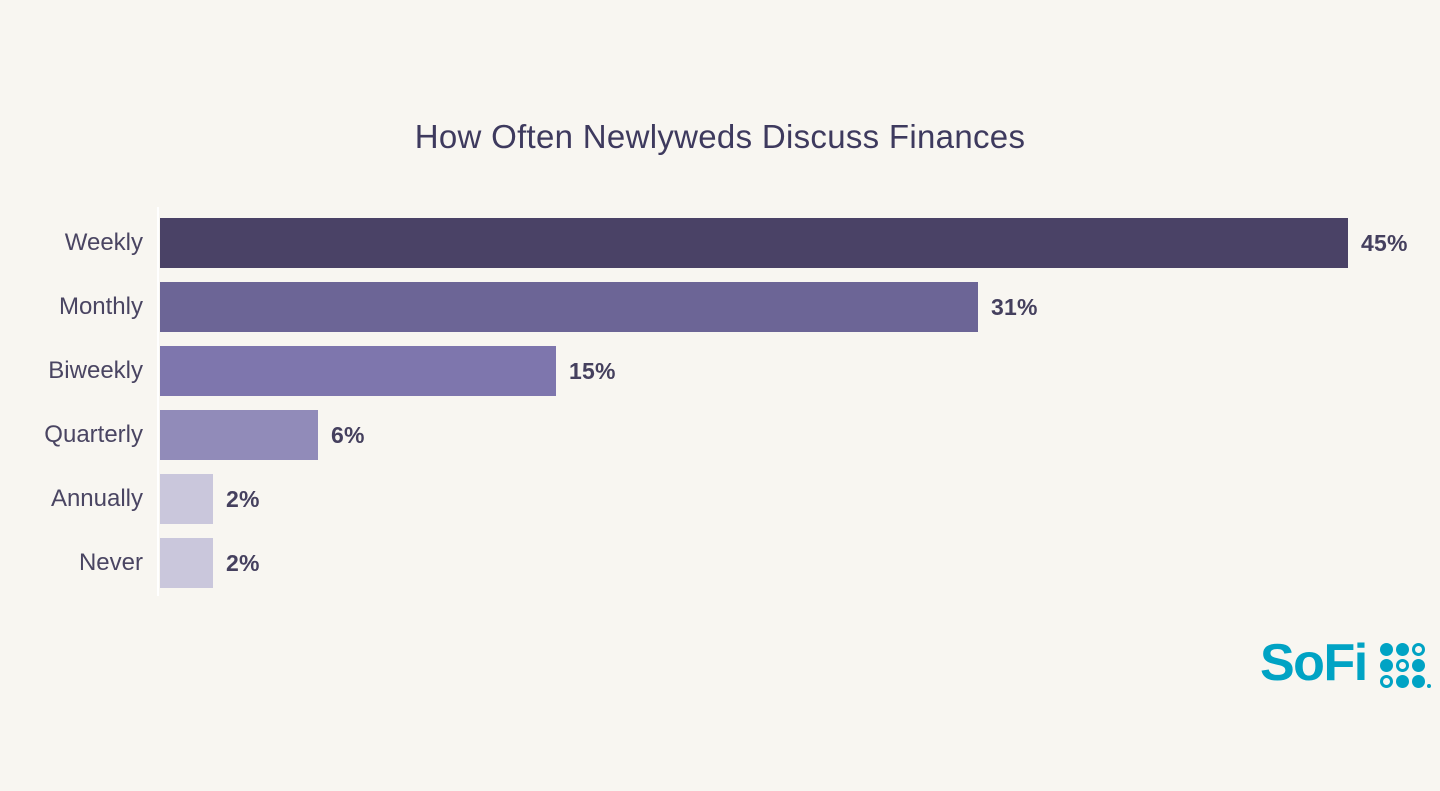  I want to click on registered-mark-dot, so click(1428, 685).